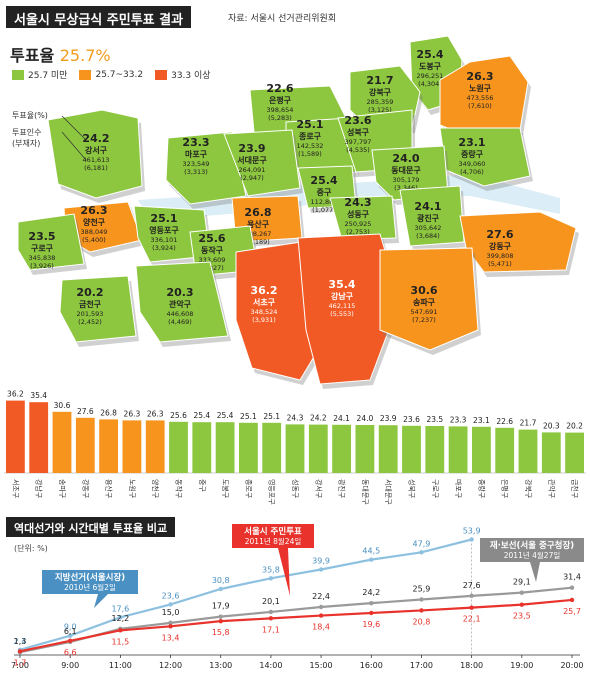 The width and height of the screenshot is (590, 685). I want to click on district-rate-label: 24.0, so click(405, 158).